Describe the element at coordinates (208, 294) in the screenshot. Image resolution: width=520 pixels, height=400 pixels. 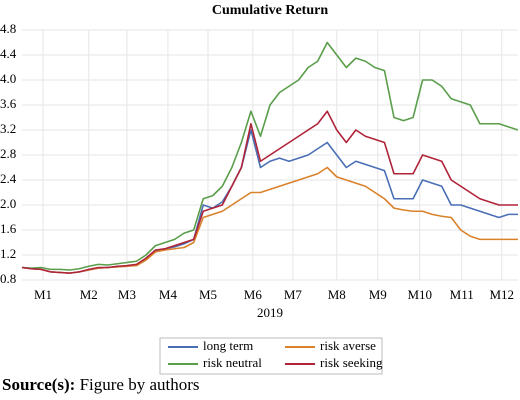
I see `x-tick-label: M5` at that location.